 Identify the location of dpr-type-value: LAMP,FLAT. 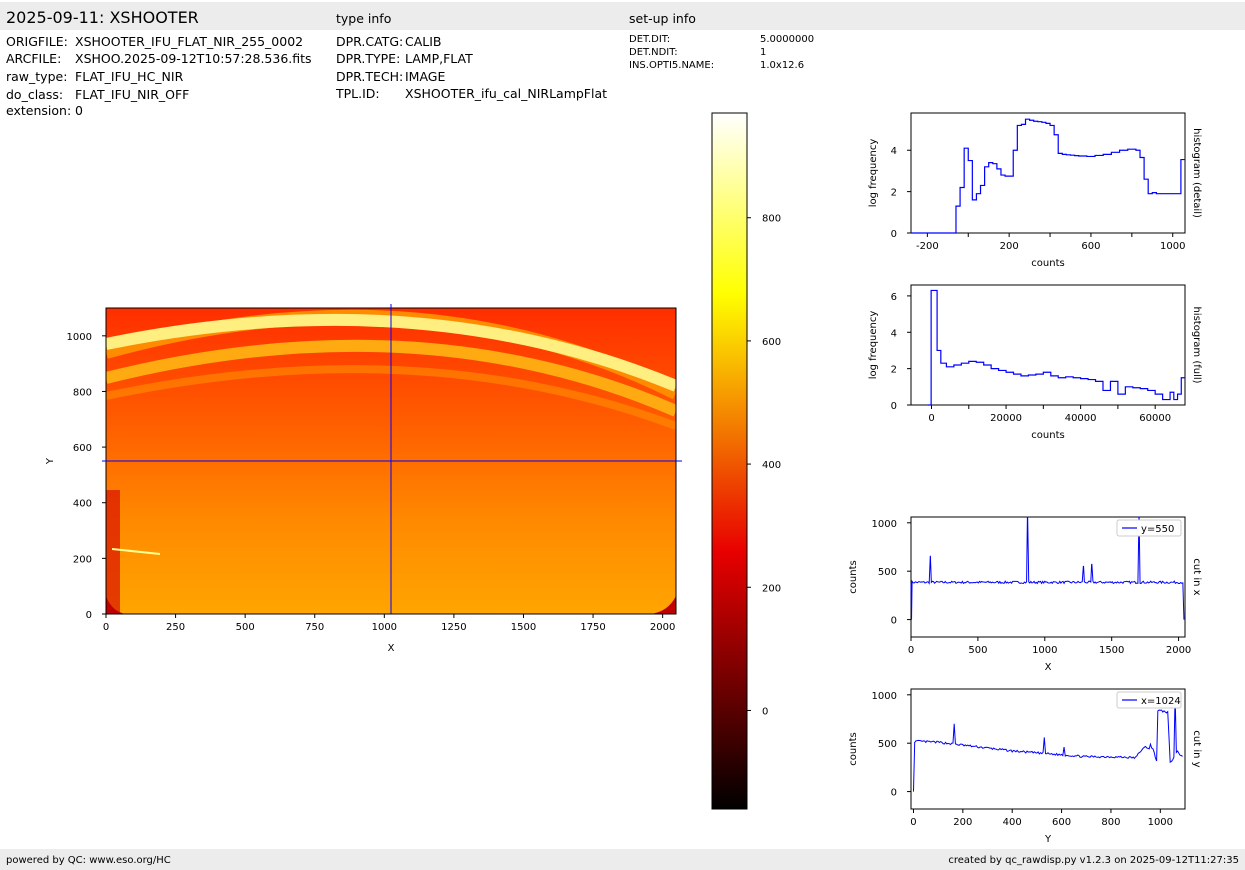
(439, 58).